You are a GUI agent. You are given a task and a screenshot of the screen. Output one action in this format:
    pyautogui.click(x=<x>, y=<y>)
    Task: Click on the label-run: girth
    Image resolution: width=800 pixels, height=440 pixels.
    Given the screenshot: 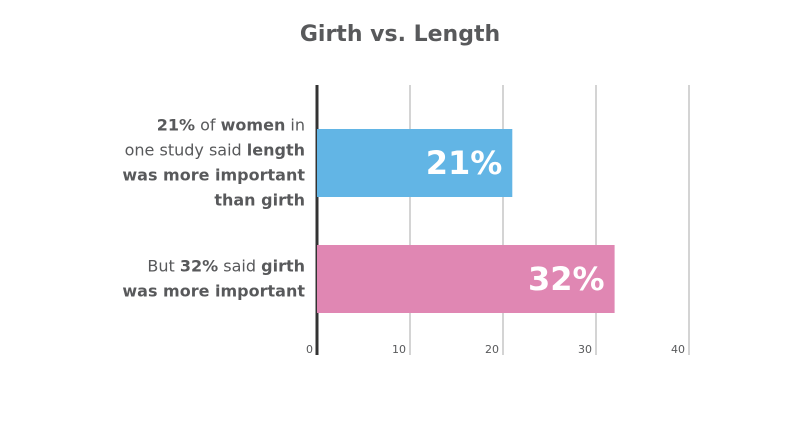 What is the action you would take?
    pyautogui.click(x=283, y=265)
    